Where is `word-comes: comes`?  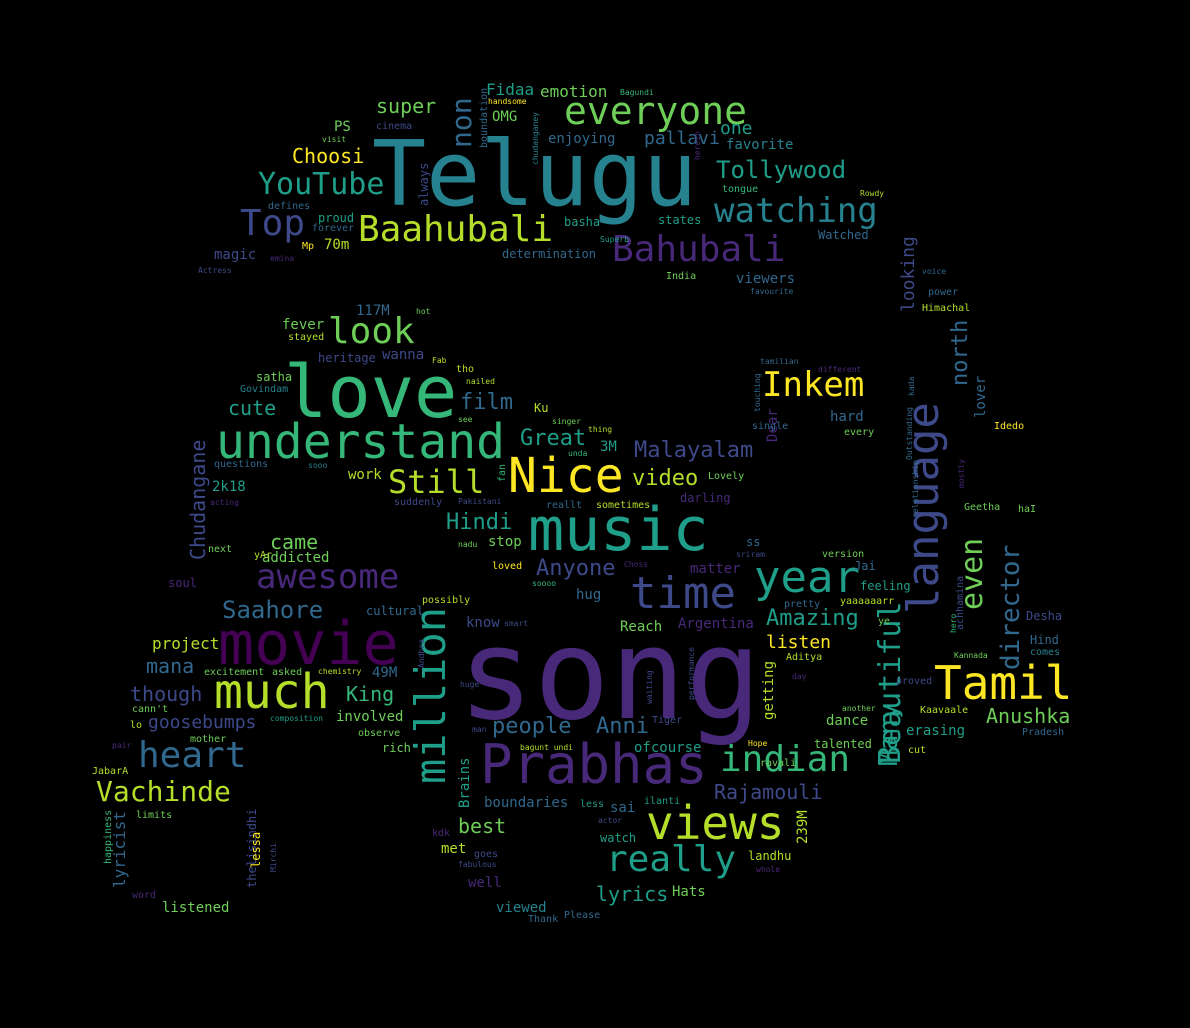 word-comes: comes is located at coordinates (1045, 652).